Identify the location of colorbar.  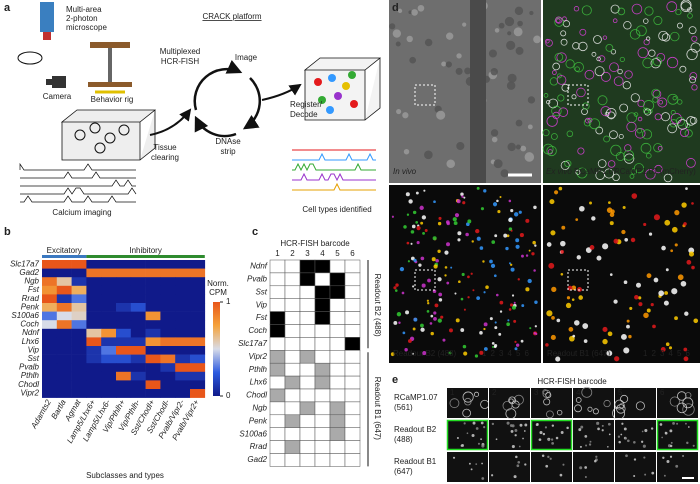
(216, 349).